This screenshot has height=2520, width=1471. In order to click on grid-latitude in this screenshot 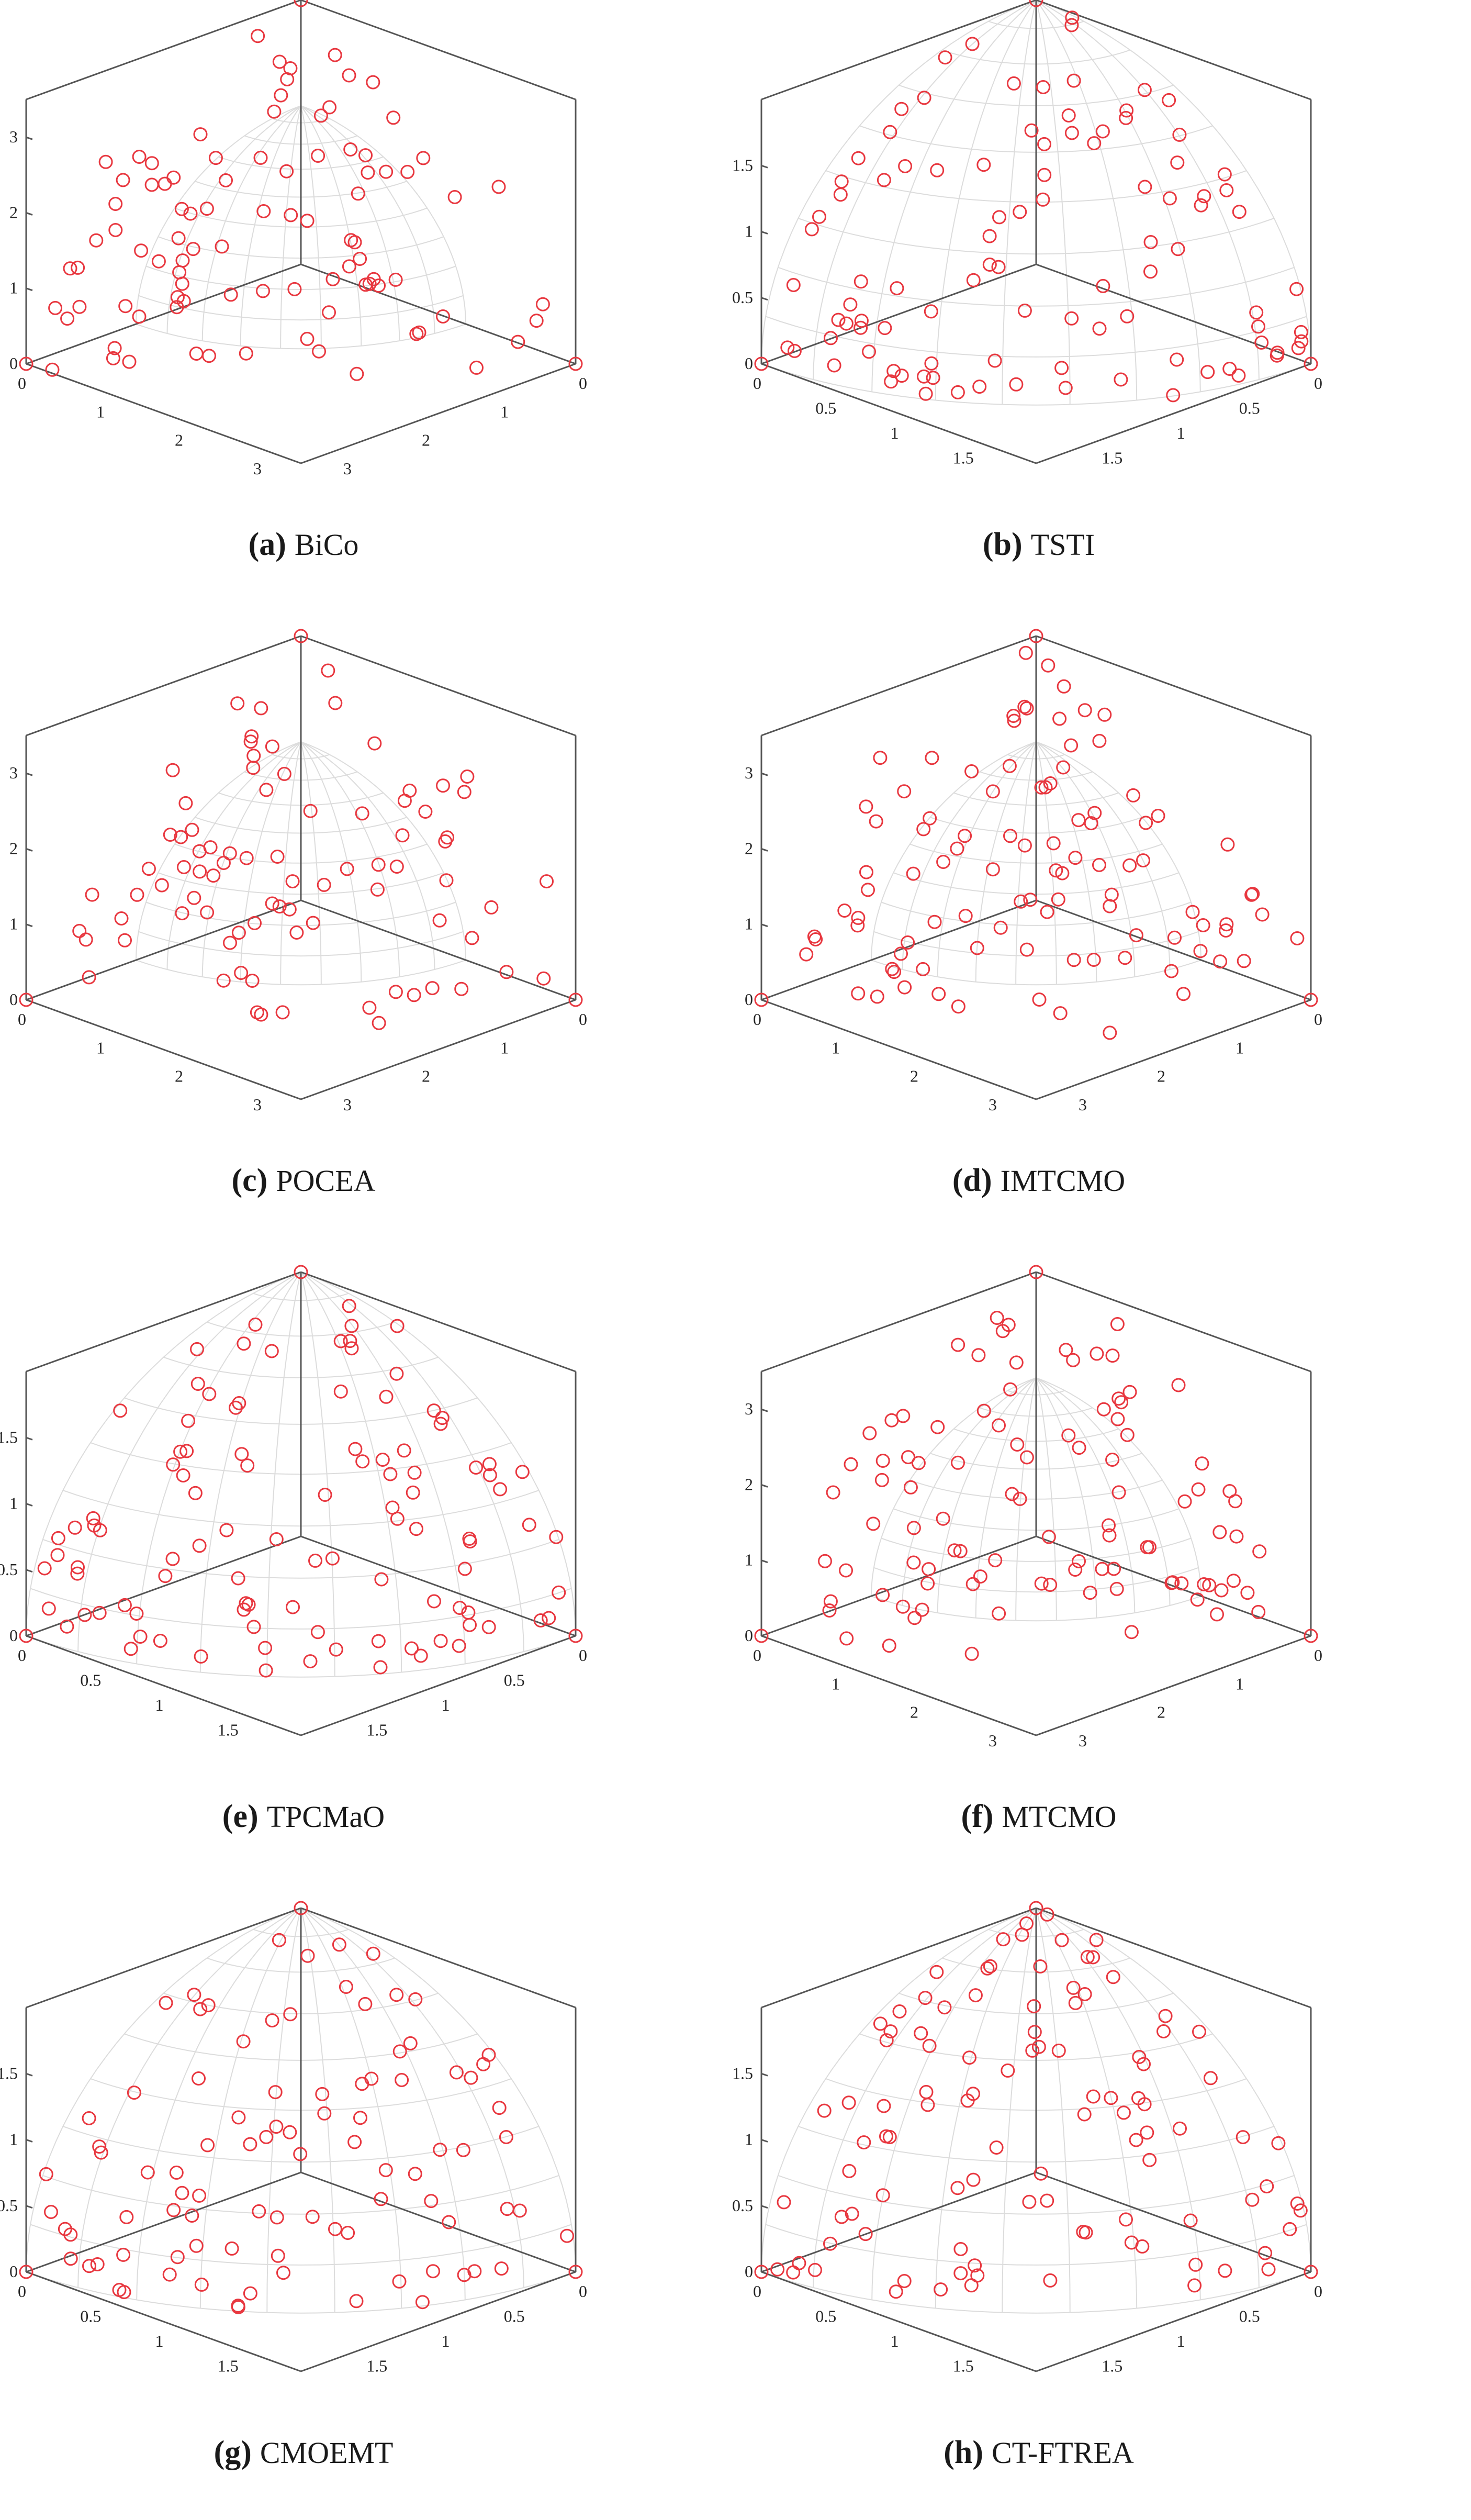, I will do `click(1036, 2245)`.